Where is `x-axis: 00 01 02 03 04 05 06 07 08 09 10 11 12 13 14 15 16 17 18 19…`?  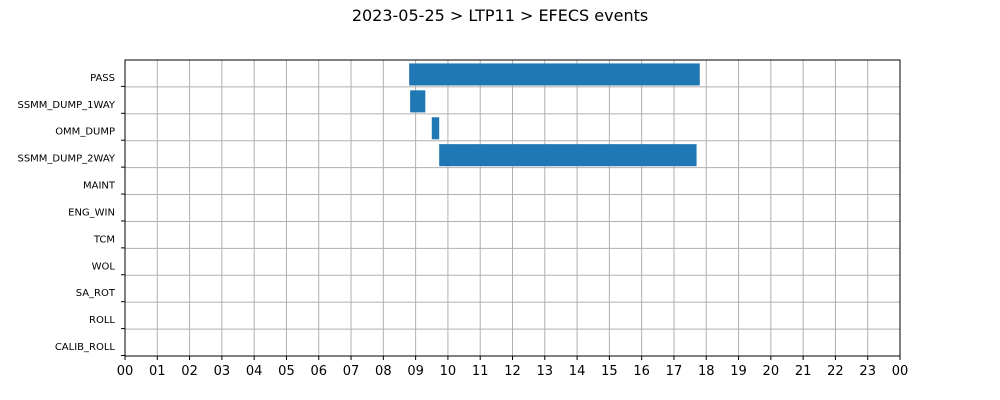
x-axis: 00 01 02 03 04 05 06 07 08 09 10 11 12 13 14 15 16 17 18 19… is located at coordinates (513, 367).